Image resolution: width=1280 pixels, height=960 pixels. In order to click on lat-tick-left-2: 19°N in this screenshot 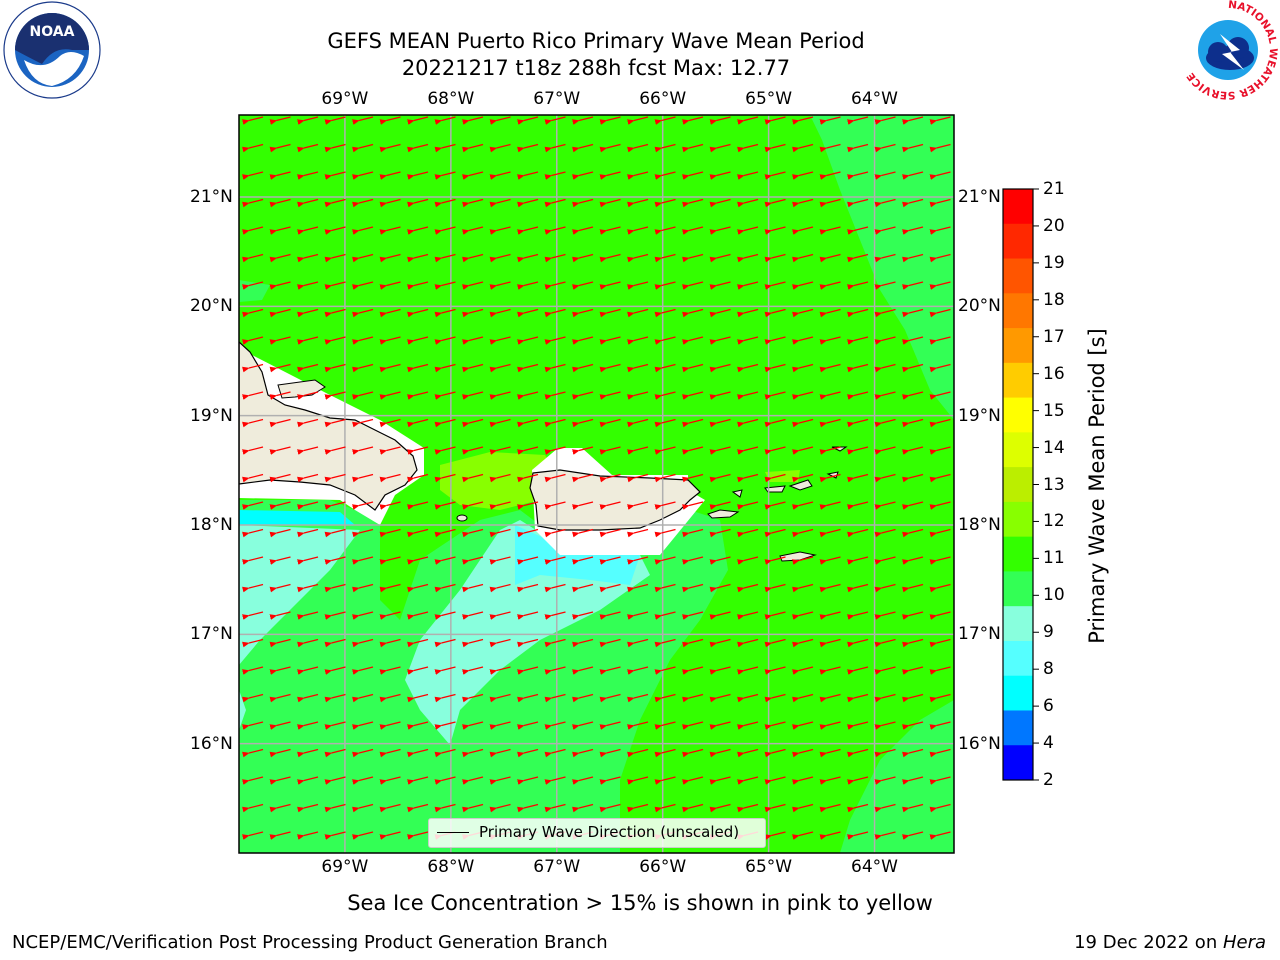, I will do `click(211, 415)`.